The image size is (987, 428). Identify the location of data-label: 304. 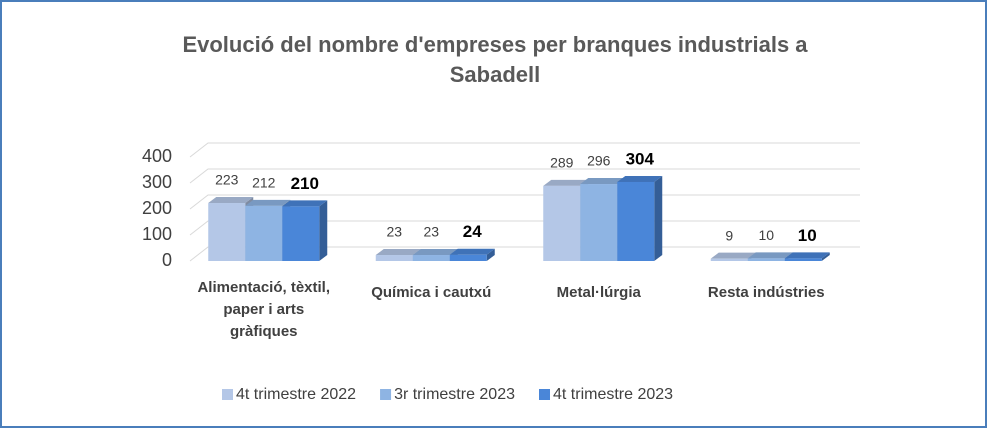
(640, 158).